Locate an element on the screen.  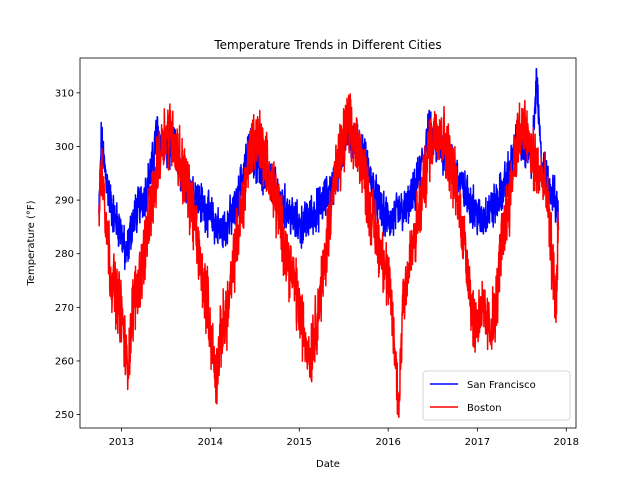
legend: San Francisco Boston is located at coordinates (496, 395).